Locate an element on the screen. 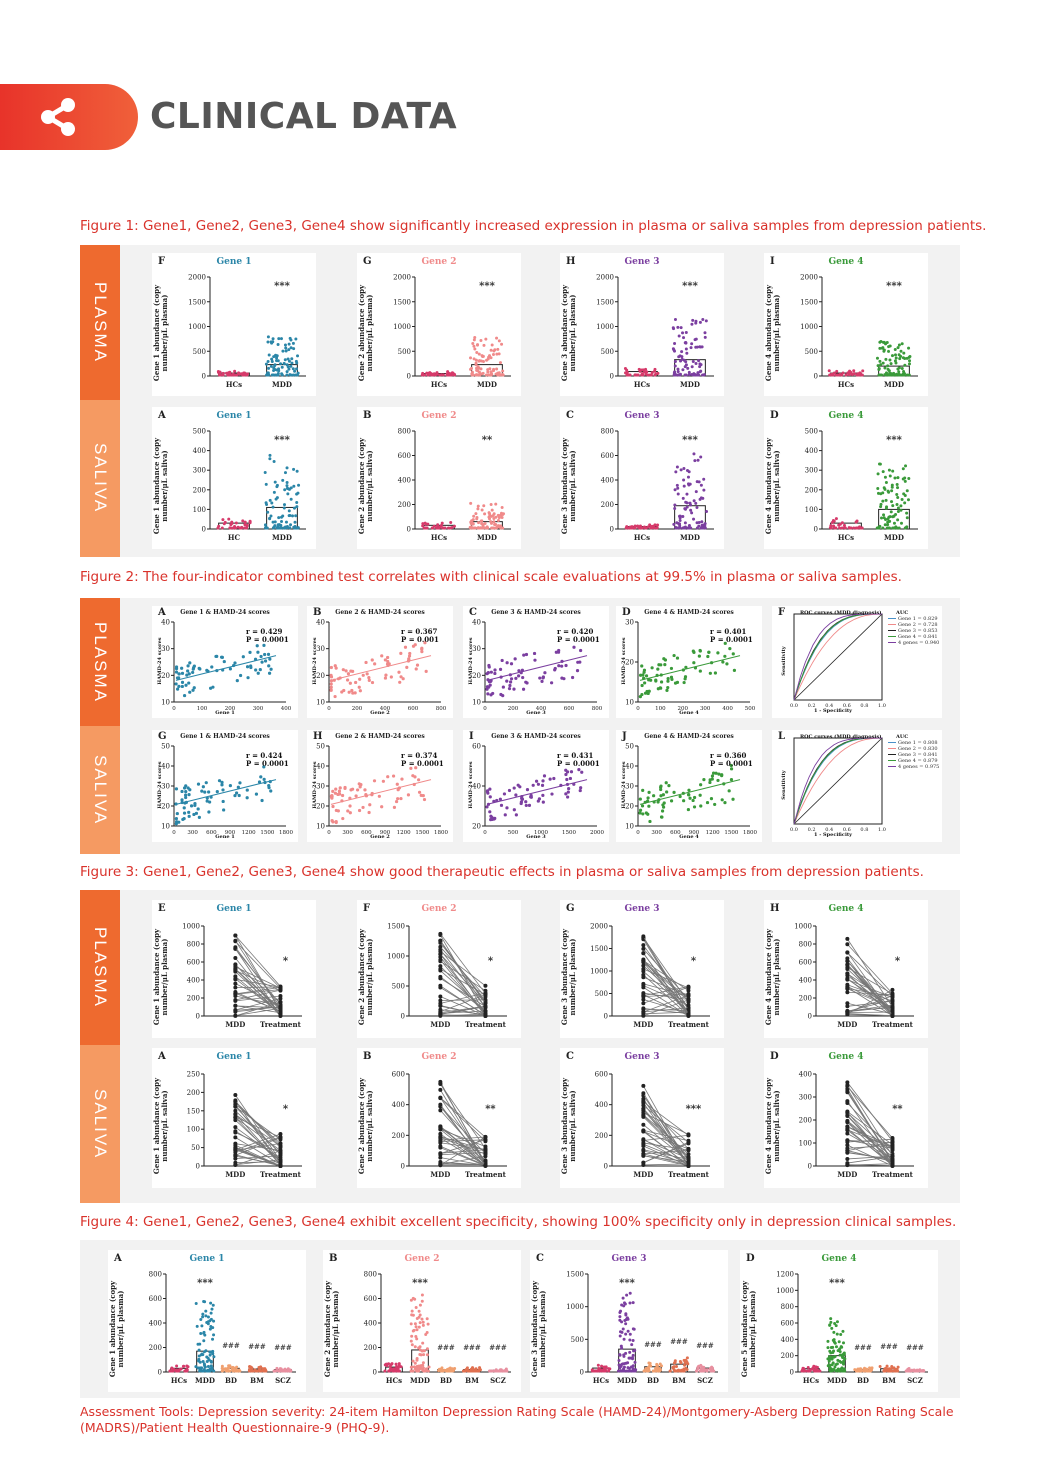 This screenshot has height=1477, width=1040. y-tick-label: 200 is located at coordinates (811, 490).